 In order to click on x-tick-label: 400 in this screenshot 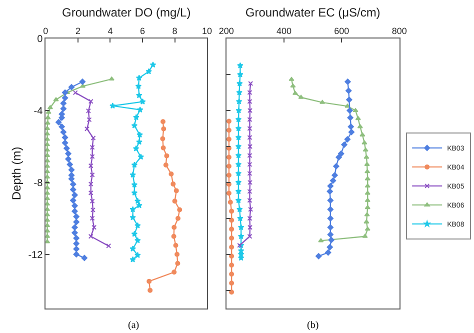, I will do `click(284, 31)`.